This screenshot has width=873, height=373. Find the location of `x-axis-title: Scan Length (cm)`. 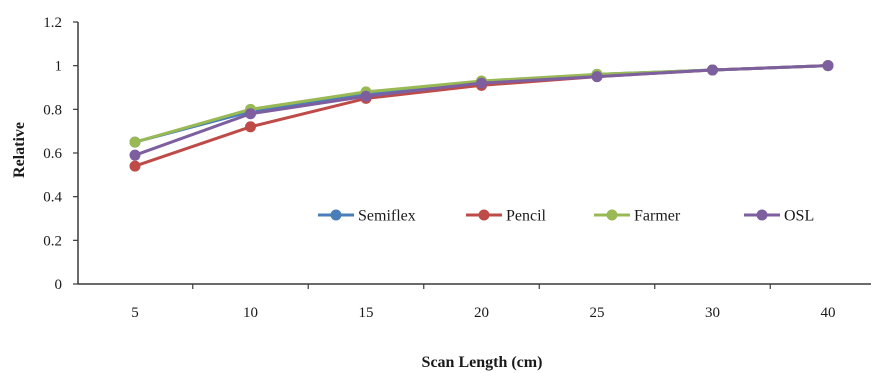

x-axis-title: Scan Length (cm) is located at coordinates (482, 362).